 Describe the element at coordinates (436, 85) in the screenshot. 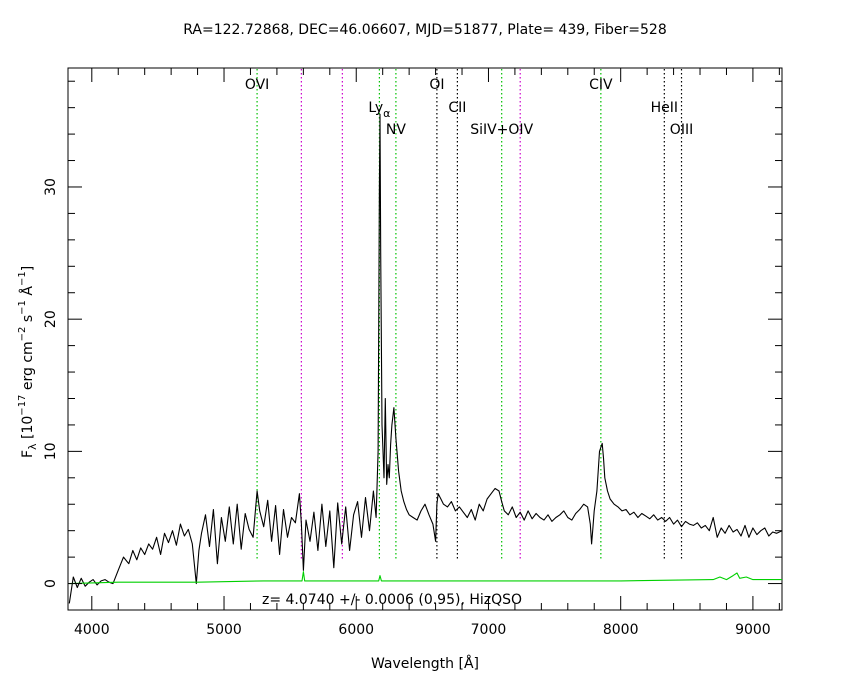

I see `line-label-5: OI` at that location.